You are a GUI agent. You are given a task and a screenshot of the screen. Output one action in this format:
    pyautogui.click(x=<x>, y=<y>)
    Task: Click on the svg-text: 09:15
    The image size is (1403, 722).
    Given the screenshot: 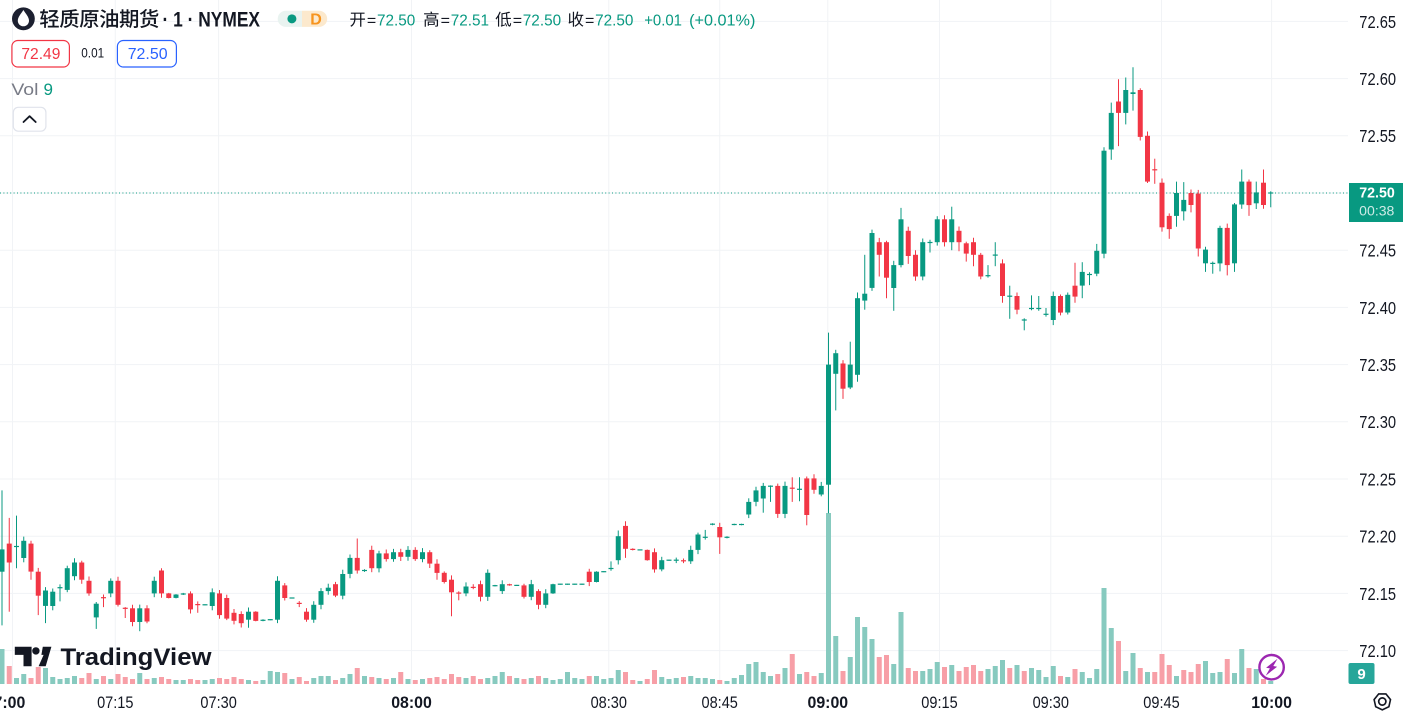 What is the action you would take?
    pyautogui.click(x=939, y=703)
    